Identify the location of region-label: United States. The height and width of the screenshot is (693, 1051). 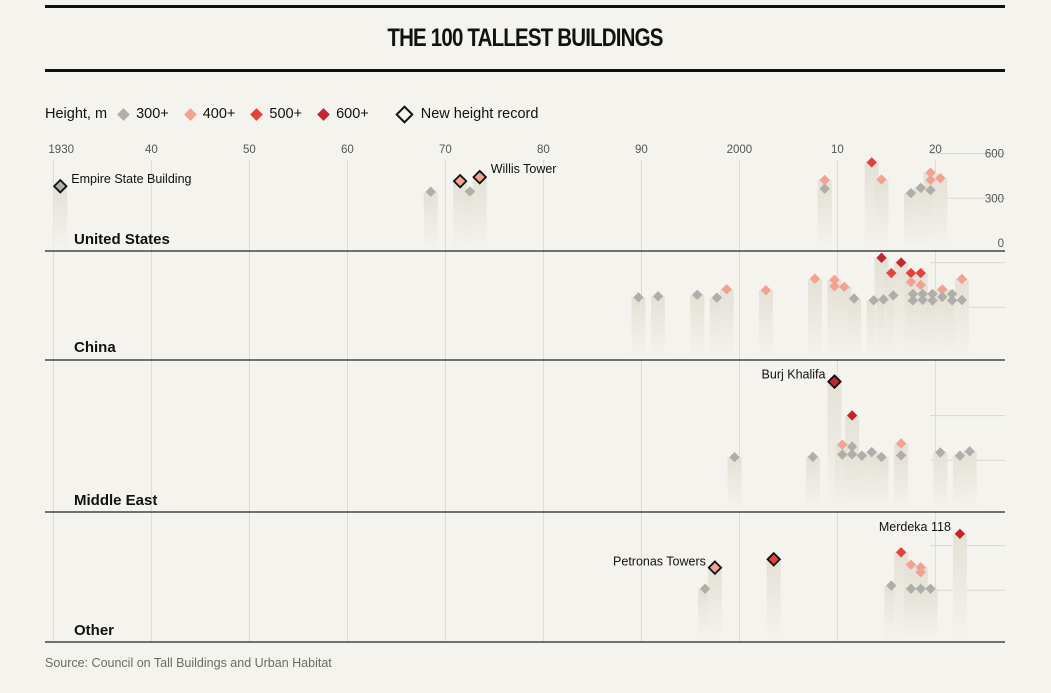
(122, 239).